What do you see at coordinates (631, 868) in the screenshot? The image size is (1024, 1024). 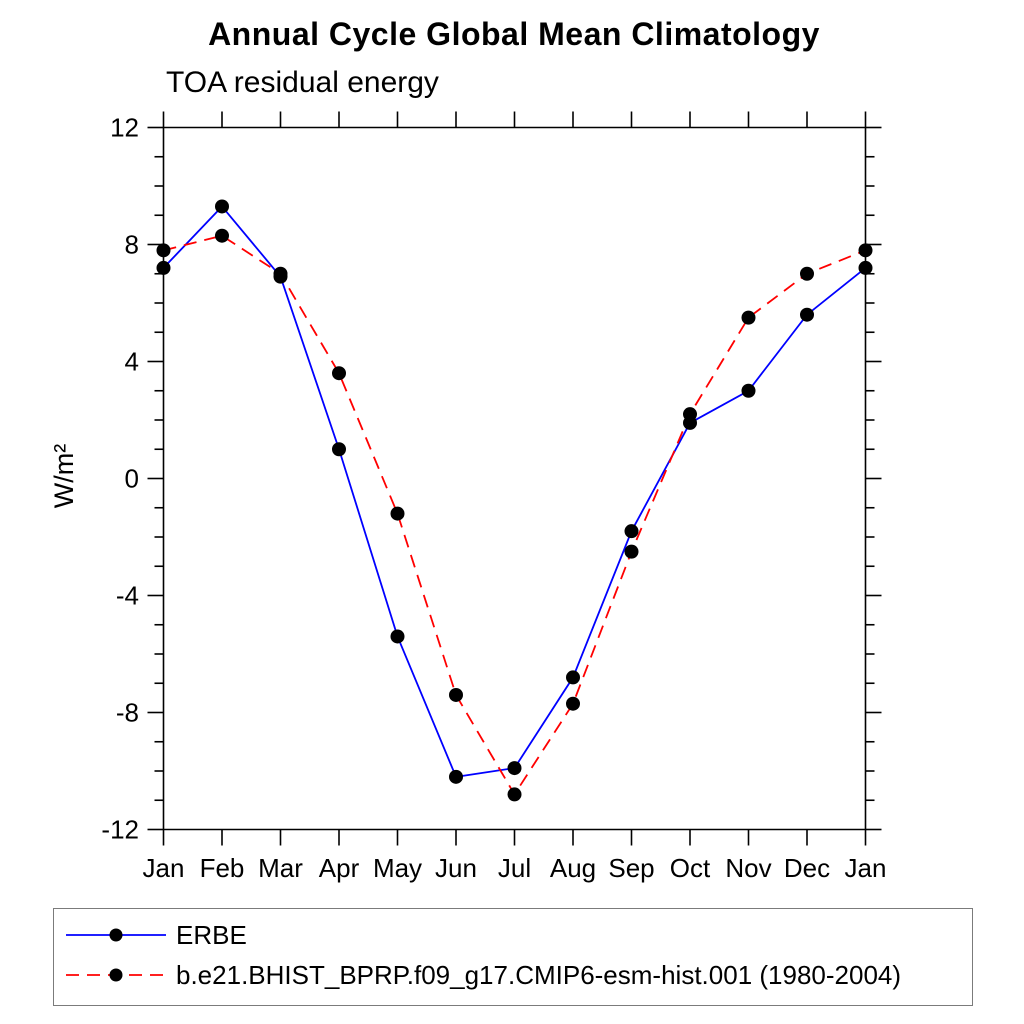 I see `x-axis-tick-label: Sep` at bounding box center [631, 868].